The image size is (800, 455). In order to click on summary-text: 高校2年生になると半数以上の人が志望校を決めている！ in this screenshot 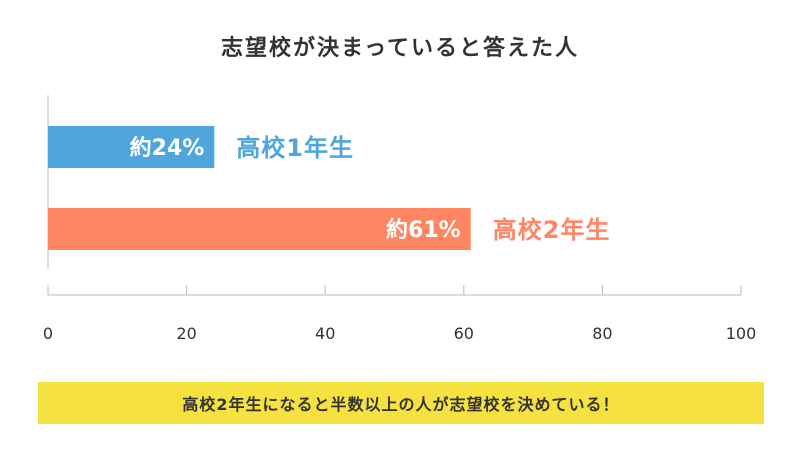, I will do `click(401, 404)`.